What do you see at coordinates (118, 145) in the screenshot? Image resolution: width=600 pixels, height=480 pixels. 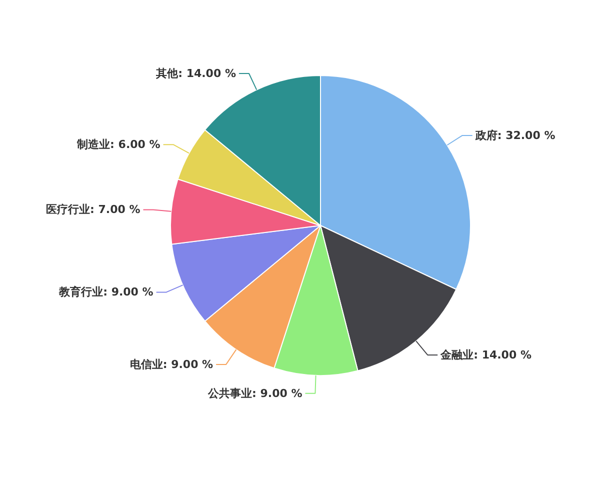 I see `slice-label: 制造业: 6.00 %` at bounding box center [118, 145].